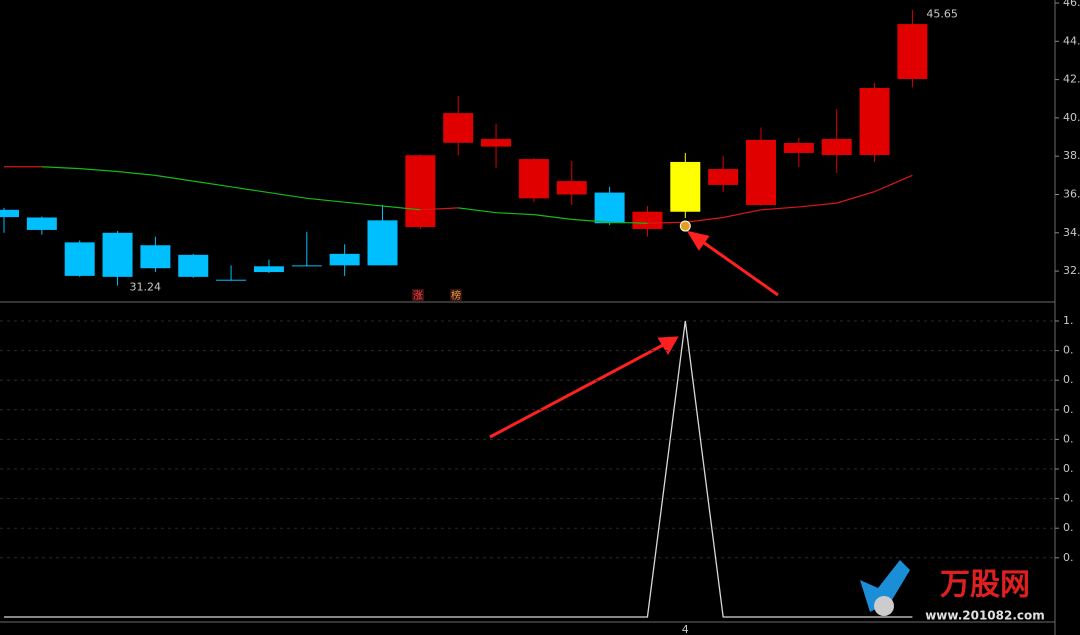 The image size is (1080, 635). I want to click on y-tick-label: 40., so click(1071, 117).